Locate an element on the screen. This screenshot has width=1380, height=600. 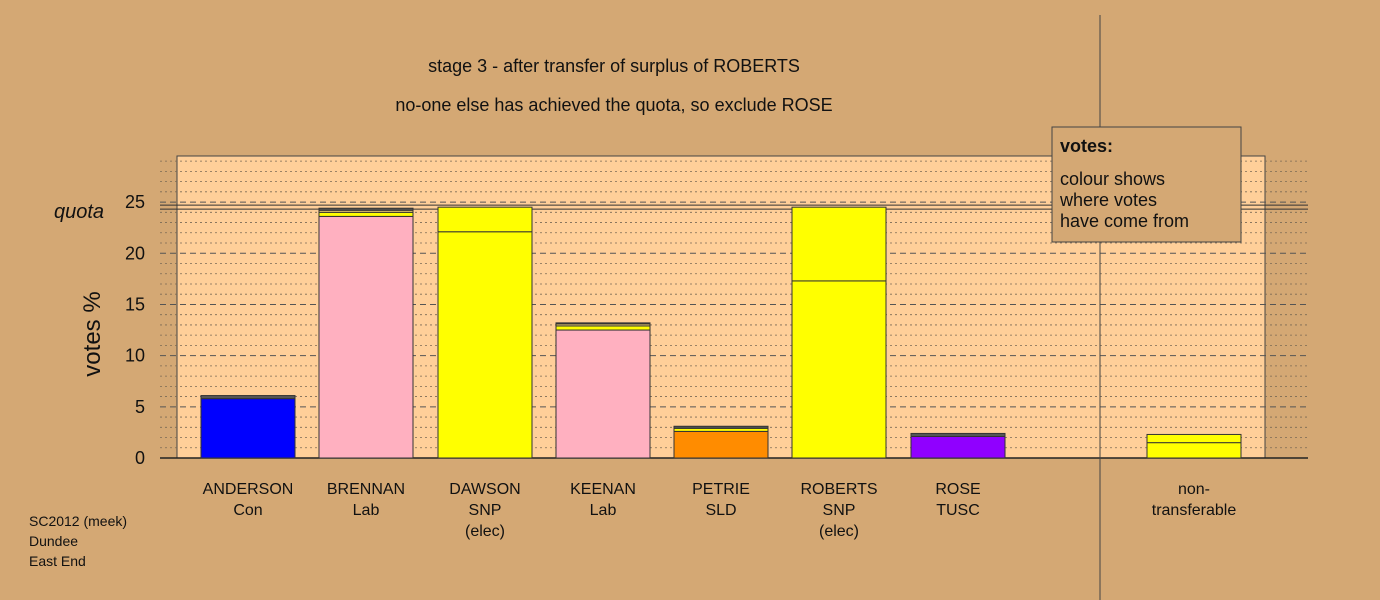
candidate-party-label: Con is located at coordinates (247, 510).